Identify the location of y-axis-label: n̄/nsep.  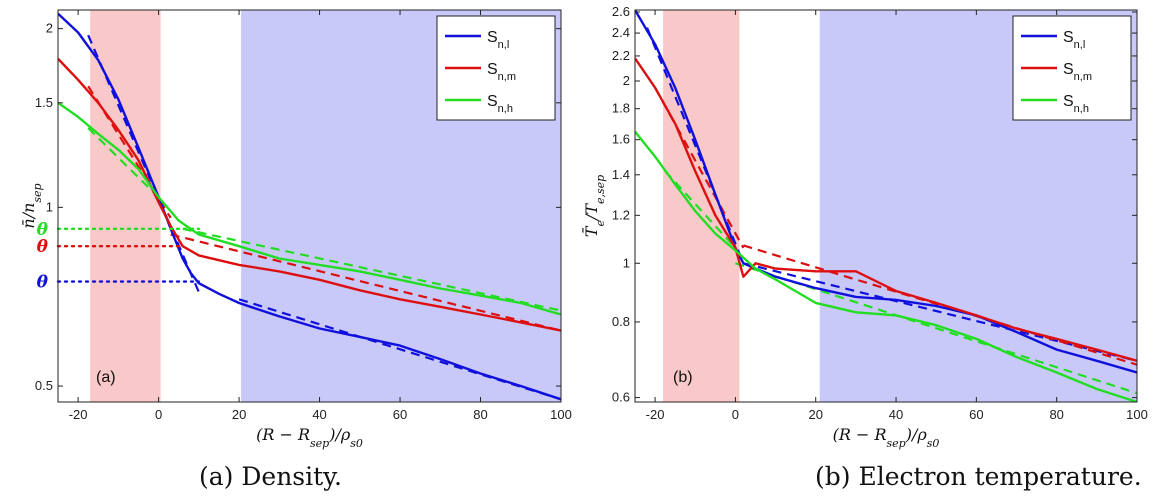
(31, 205).